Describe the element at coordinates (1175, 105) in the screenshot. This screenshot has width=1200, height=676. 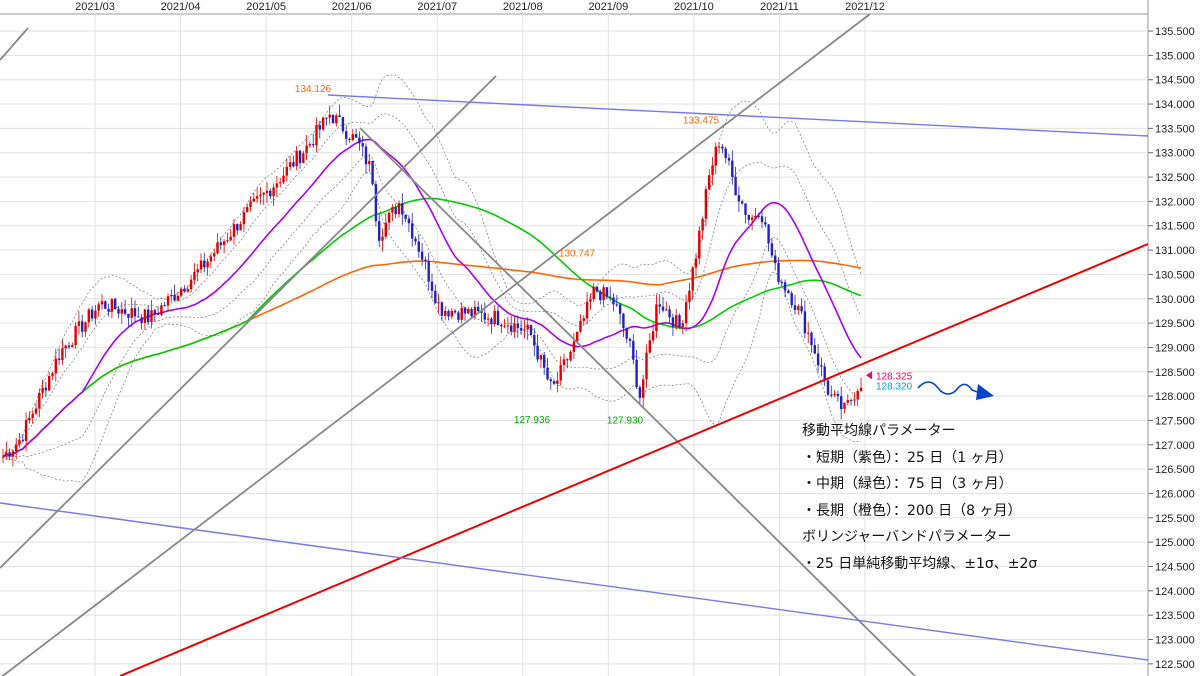
I see `y-tick-label: 134.000` at that location.